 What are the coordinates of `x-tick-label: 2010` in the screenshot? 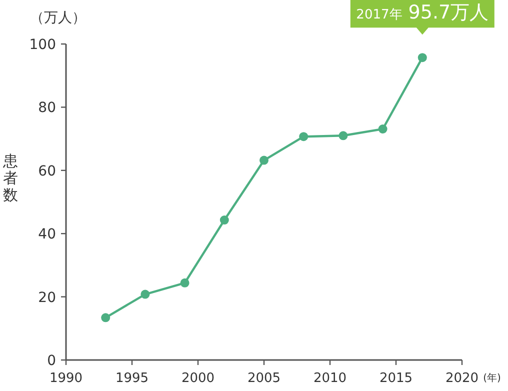 It's located at (330, 378).